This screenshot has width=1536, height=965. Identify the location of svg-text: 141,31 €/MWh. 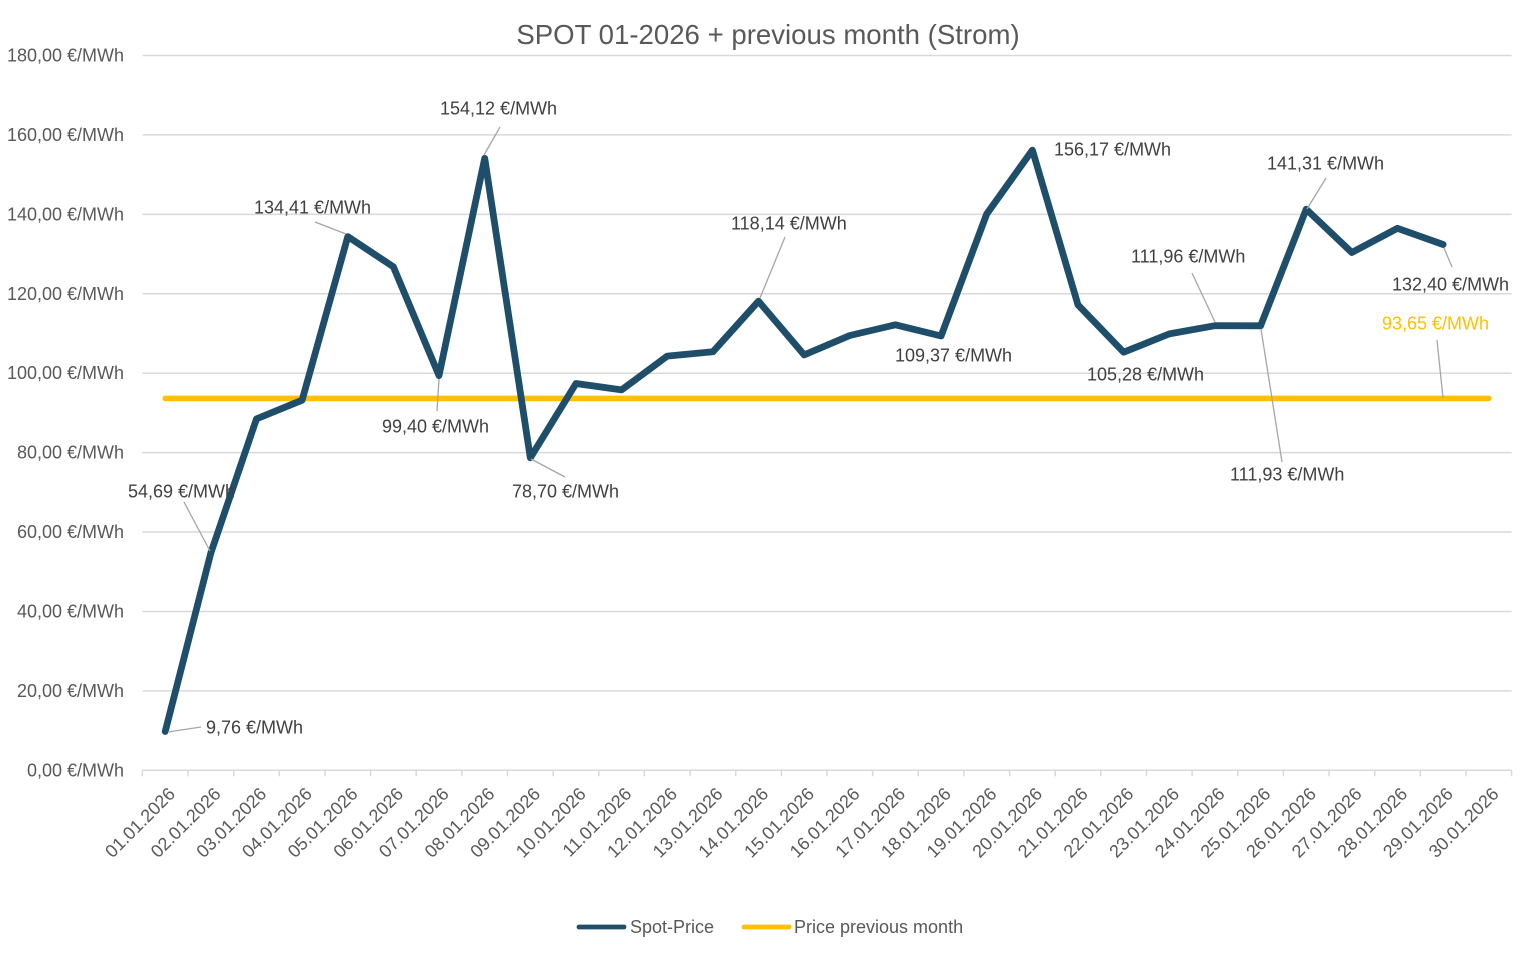
(1325, 164).